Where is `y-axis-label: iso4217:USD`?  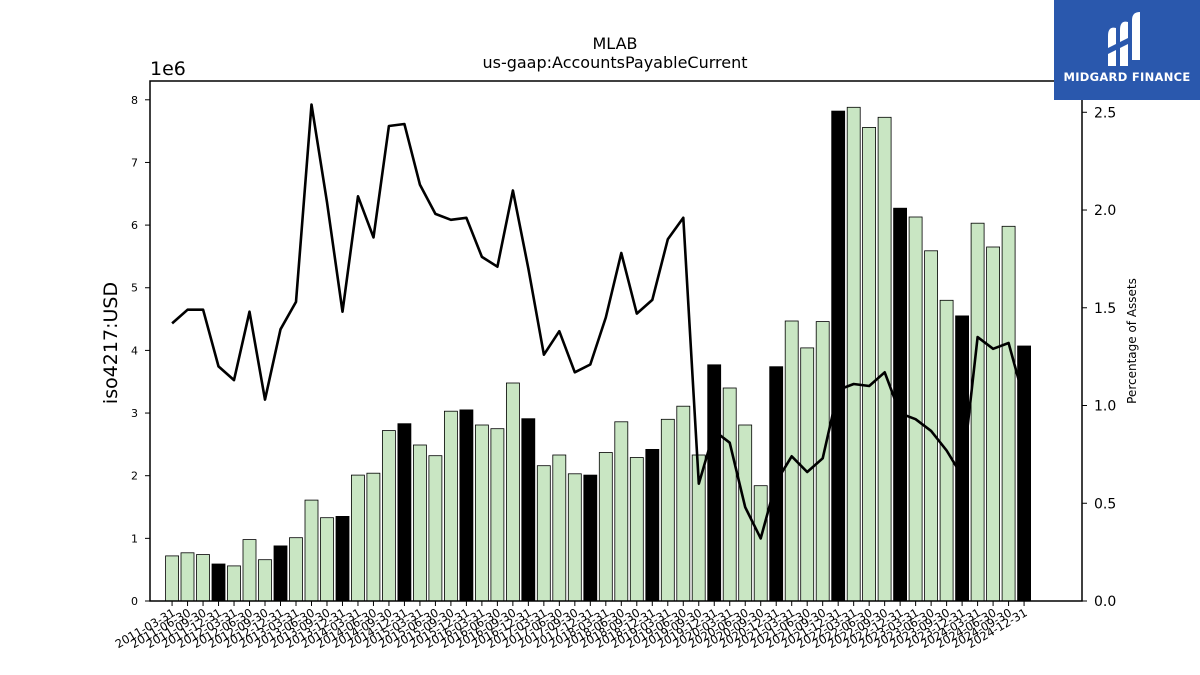 y-axis-label: iso4217:USD is located at coordinates (111, 343).